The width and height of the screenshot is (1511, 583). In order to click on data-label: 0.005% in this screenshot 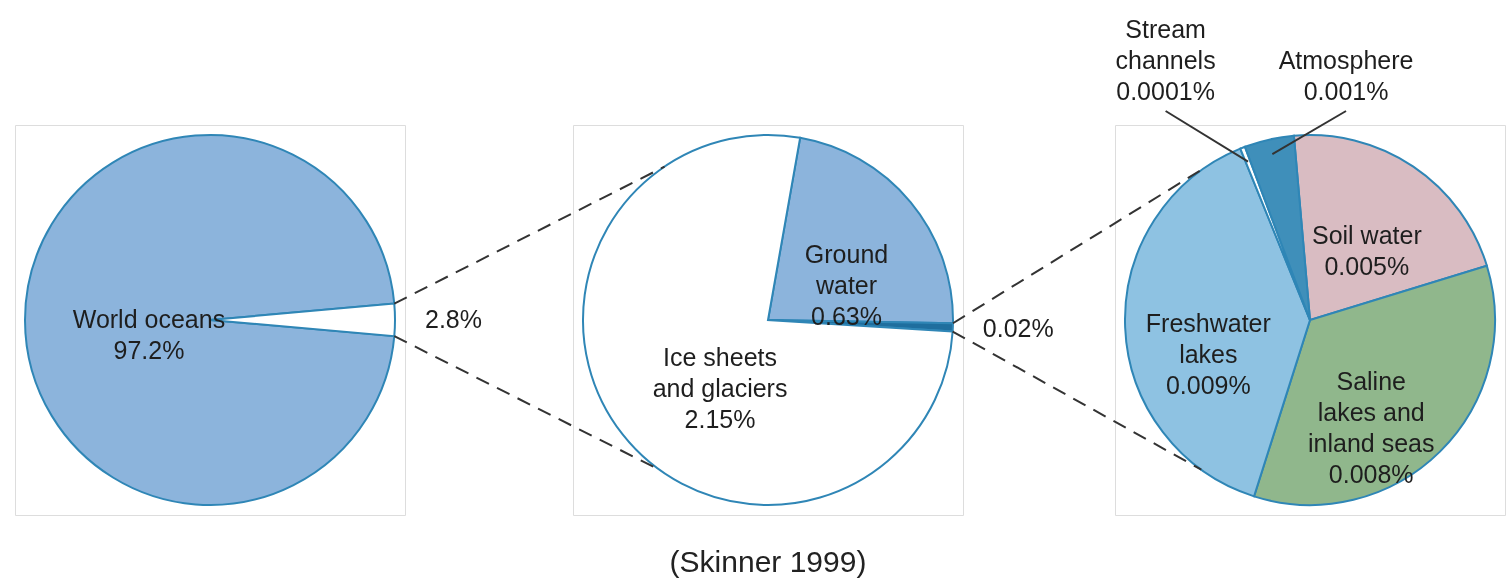, I will do `click(1367, 265)`.